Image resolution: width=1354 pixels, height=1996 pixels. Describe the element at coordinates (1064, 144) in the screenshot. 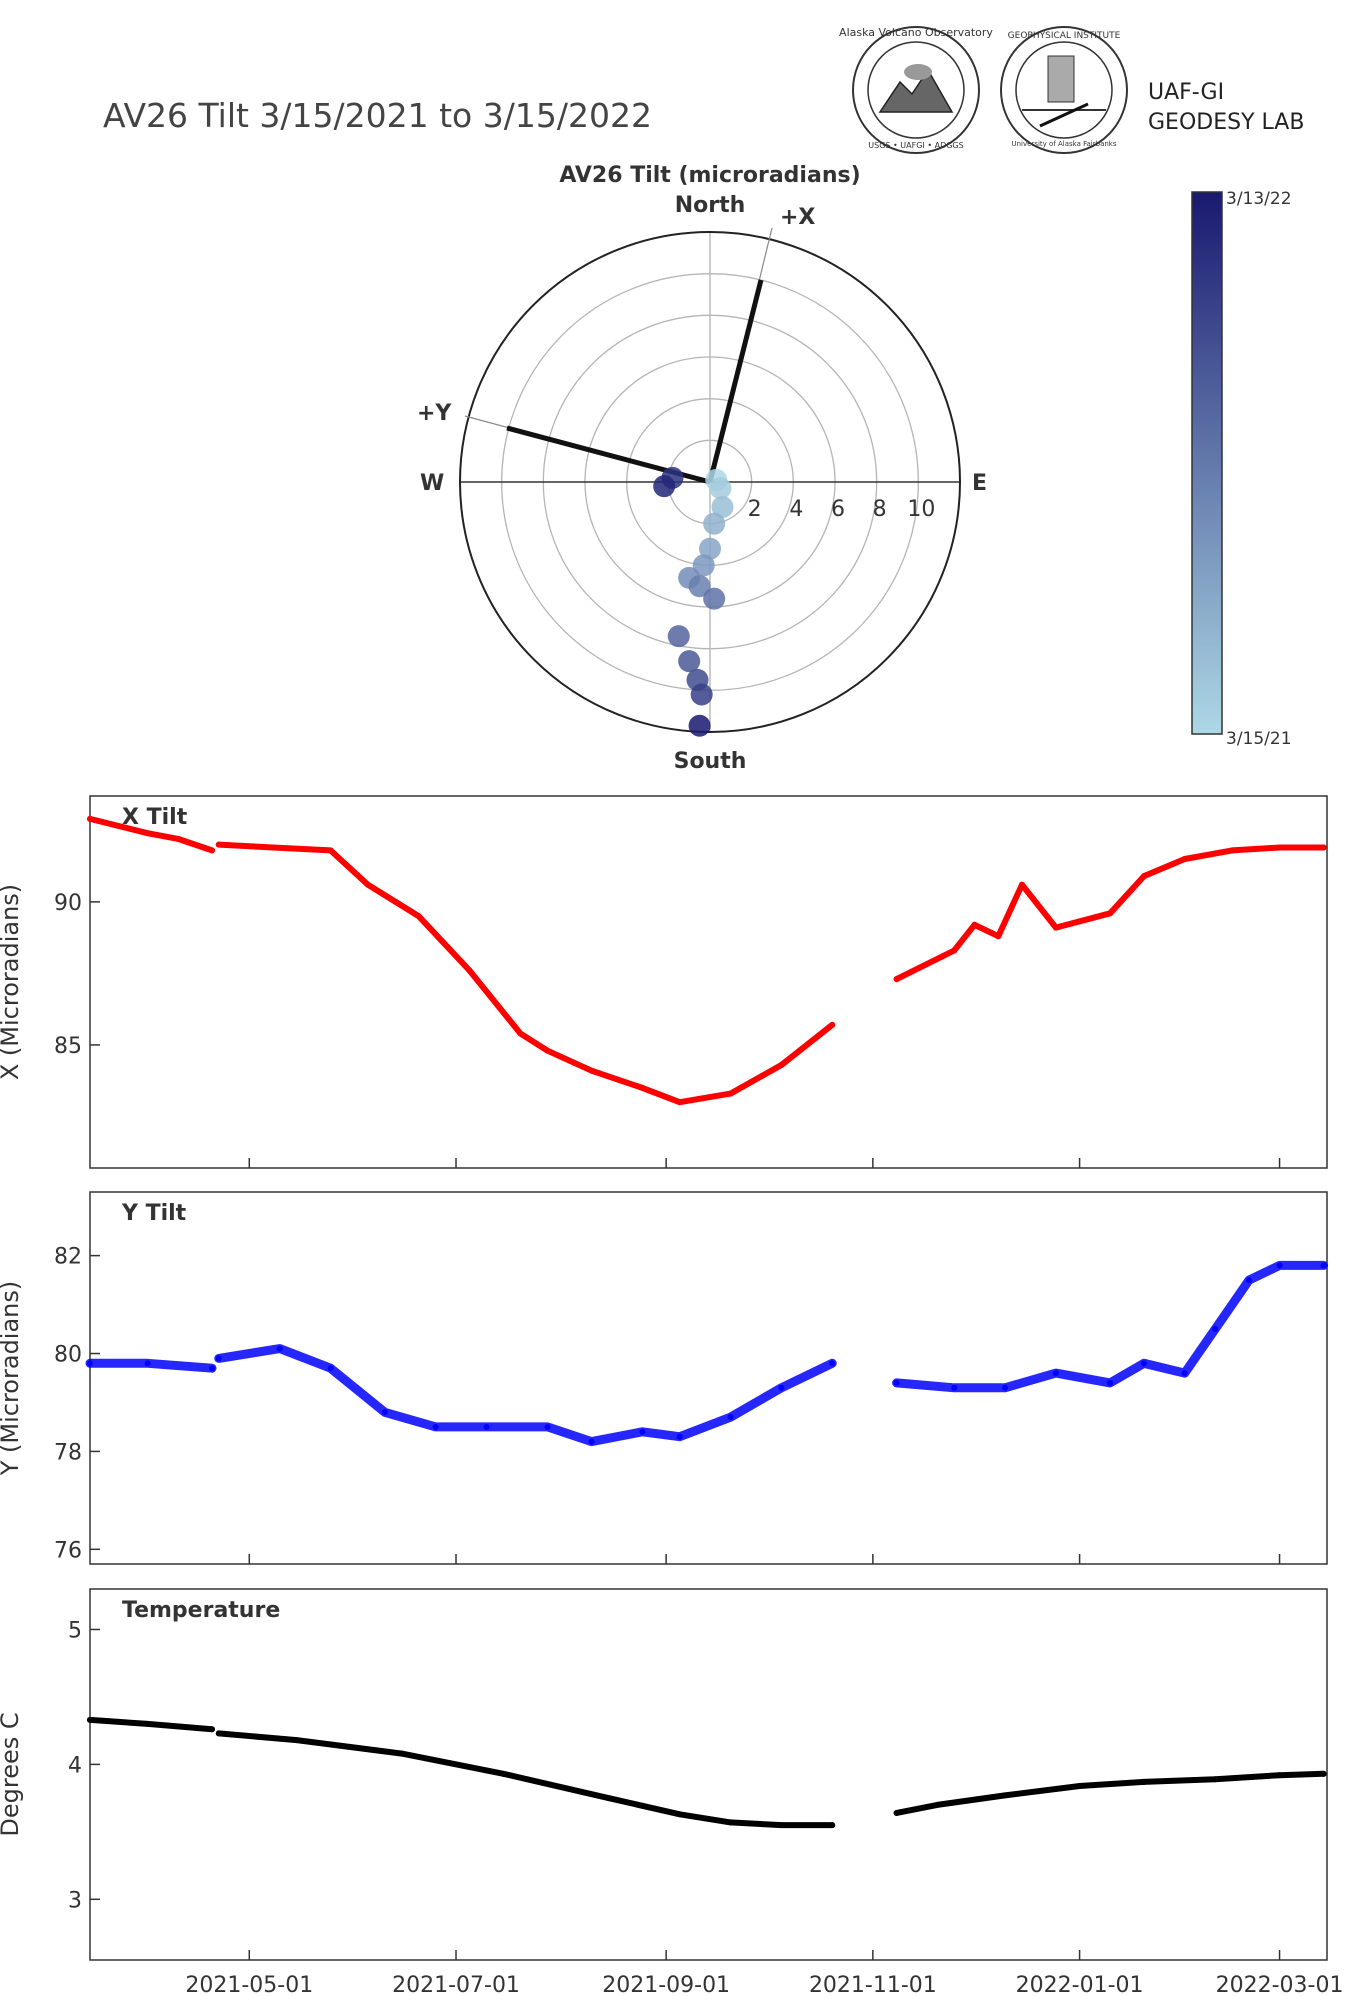

I see `gi-logo-sub: University of Alaska Fairbanks` at that location.